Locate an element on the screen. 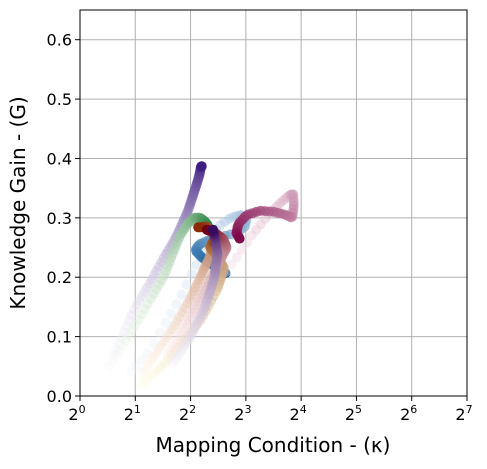  x-tick-exponent: 5 is located at coordinates (358, 409).